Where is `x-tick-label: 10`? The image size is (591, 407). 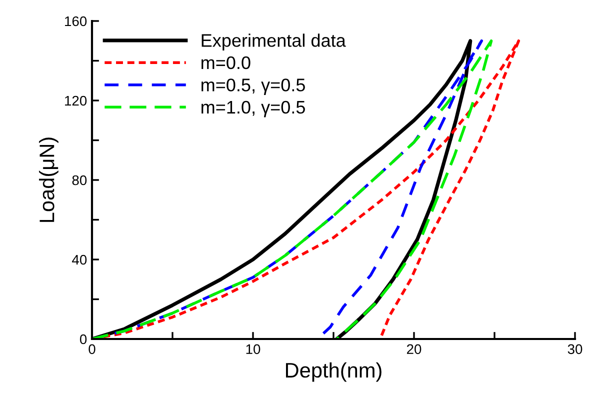
x-tick-label: 10 is located at coordinates (253, 349).